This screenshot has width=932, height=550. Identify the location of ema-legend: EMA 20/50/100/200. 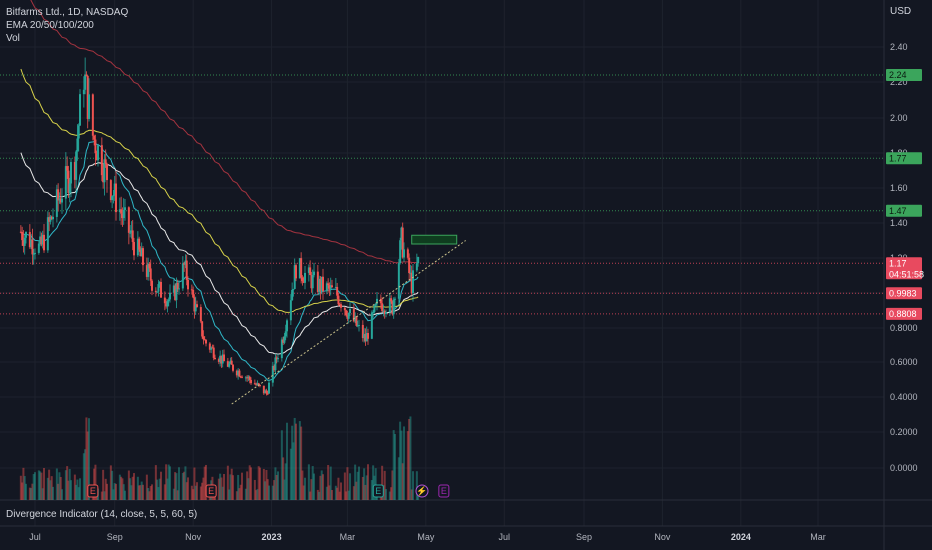
(50, 25).